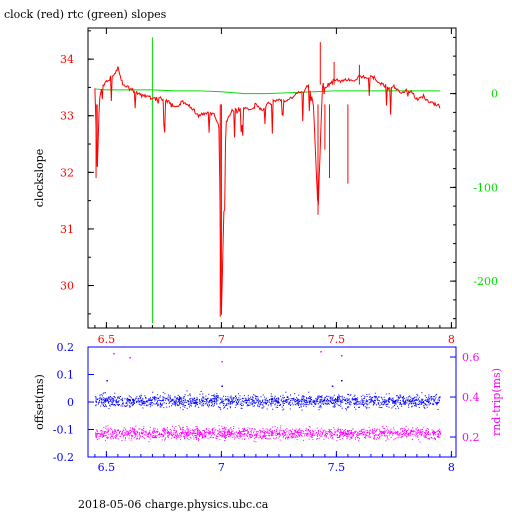 The width and height of the screenshot is (512, 512). I want to click on bottom-x-tick-label: 7, so click(221, 467).